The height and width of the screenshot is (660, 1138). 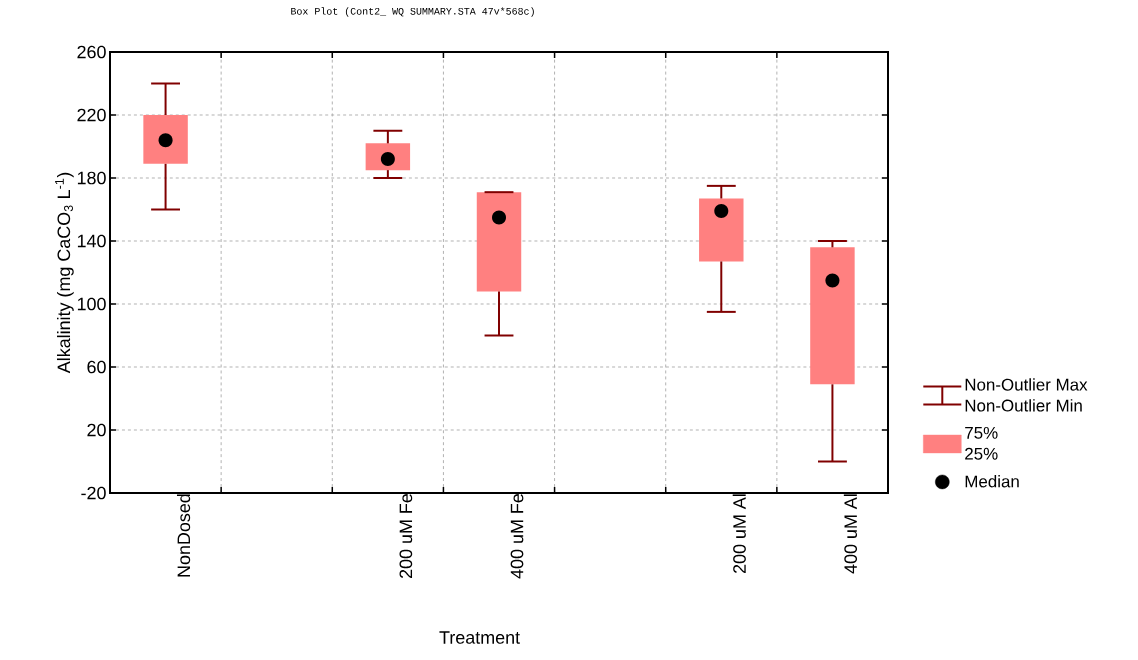 I want to click on y-tick-label: 140, so click(x=91, y=241).